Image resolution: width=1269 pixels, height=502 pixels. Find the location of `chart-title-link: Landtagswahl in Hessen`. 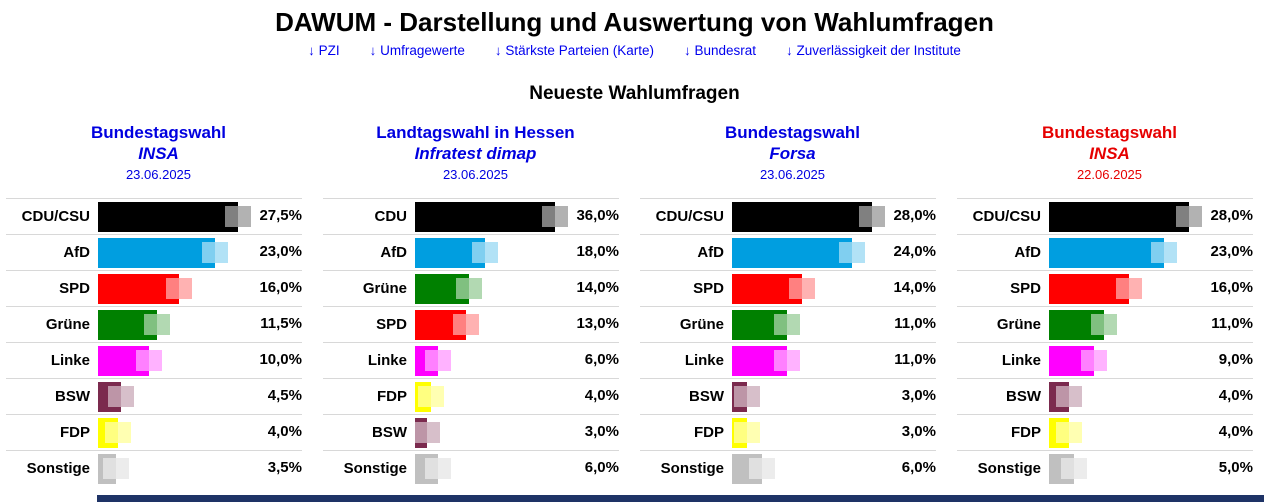

chart-title-link: Landtagswahl in Hessen is located at coordinates (475, 132).